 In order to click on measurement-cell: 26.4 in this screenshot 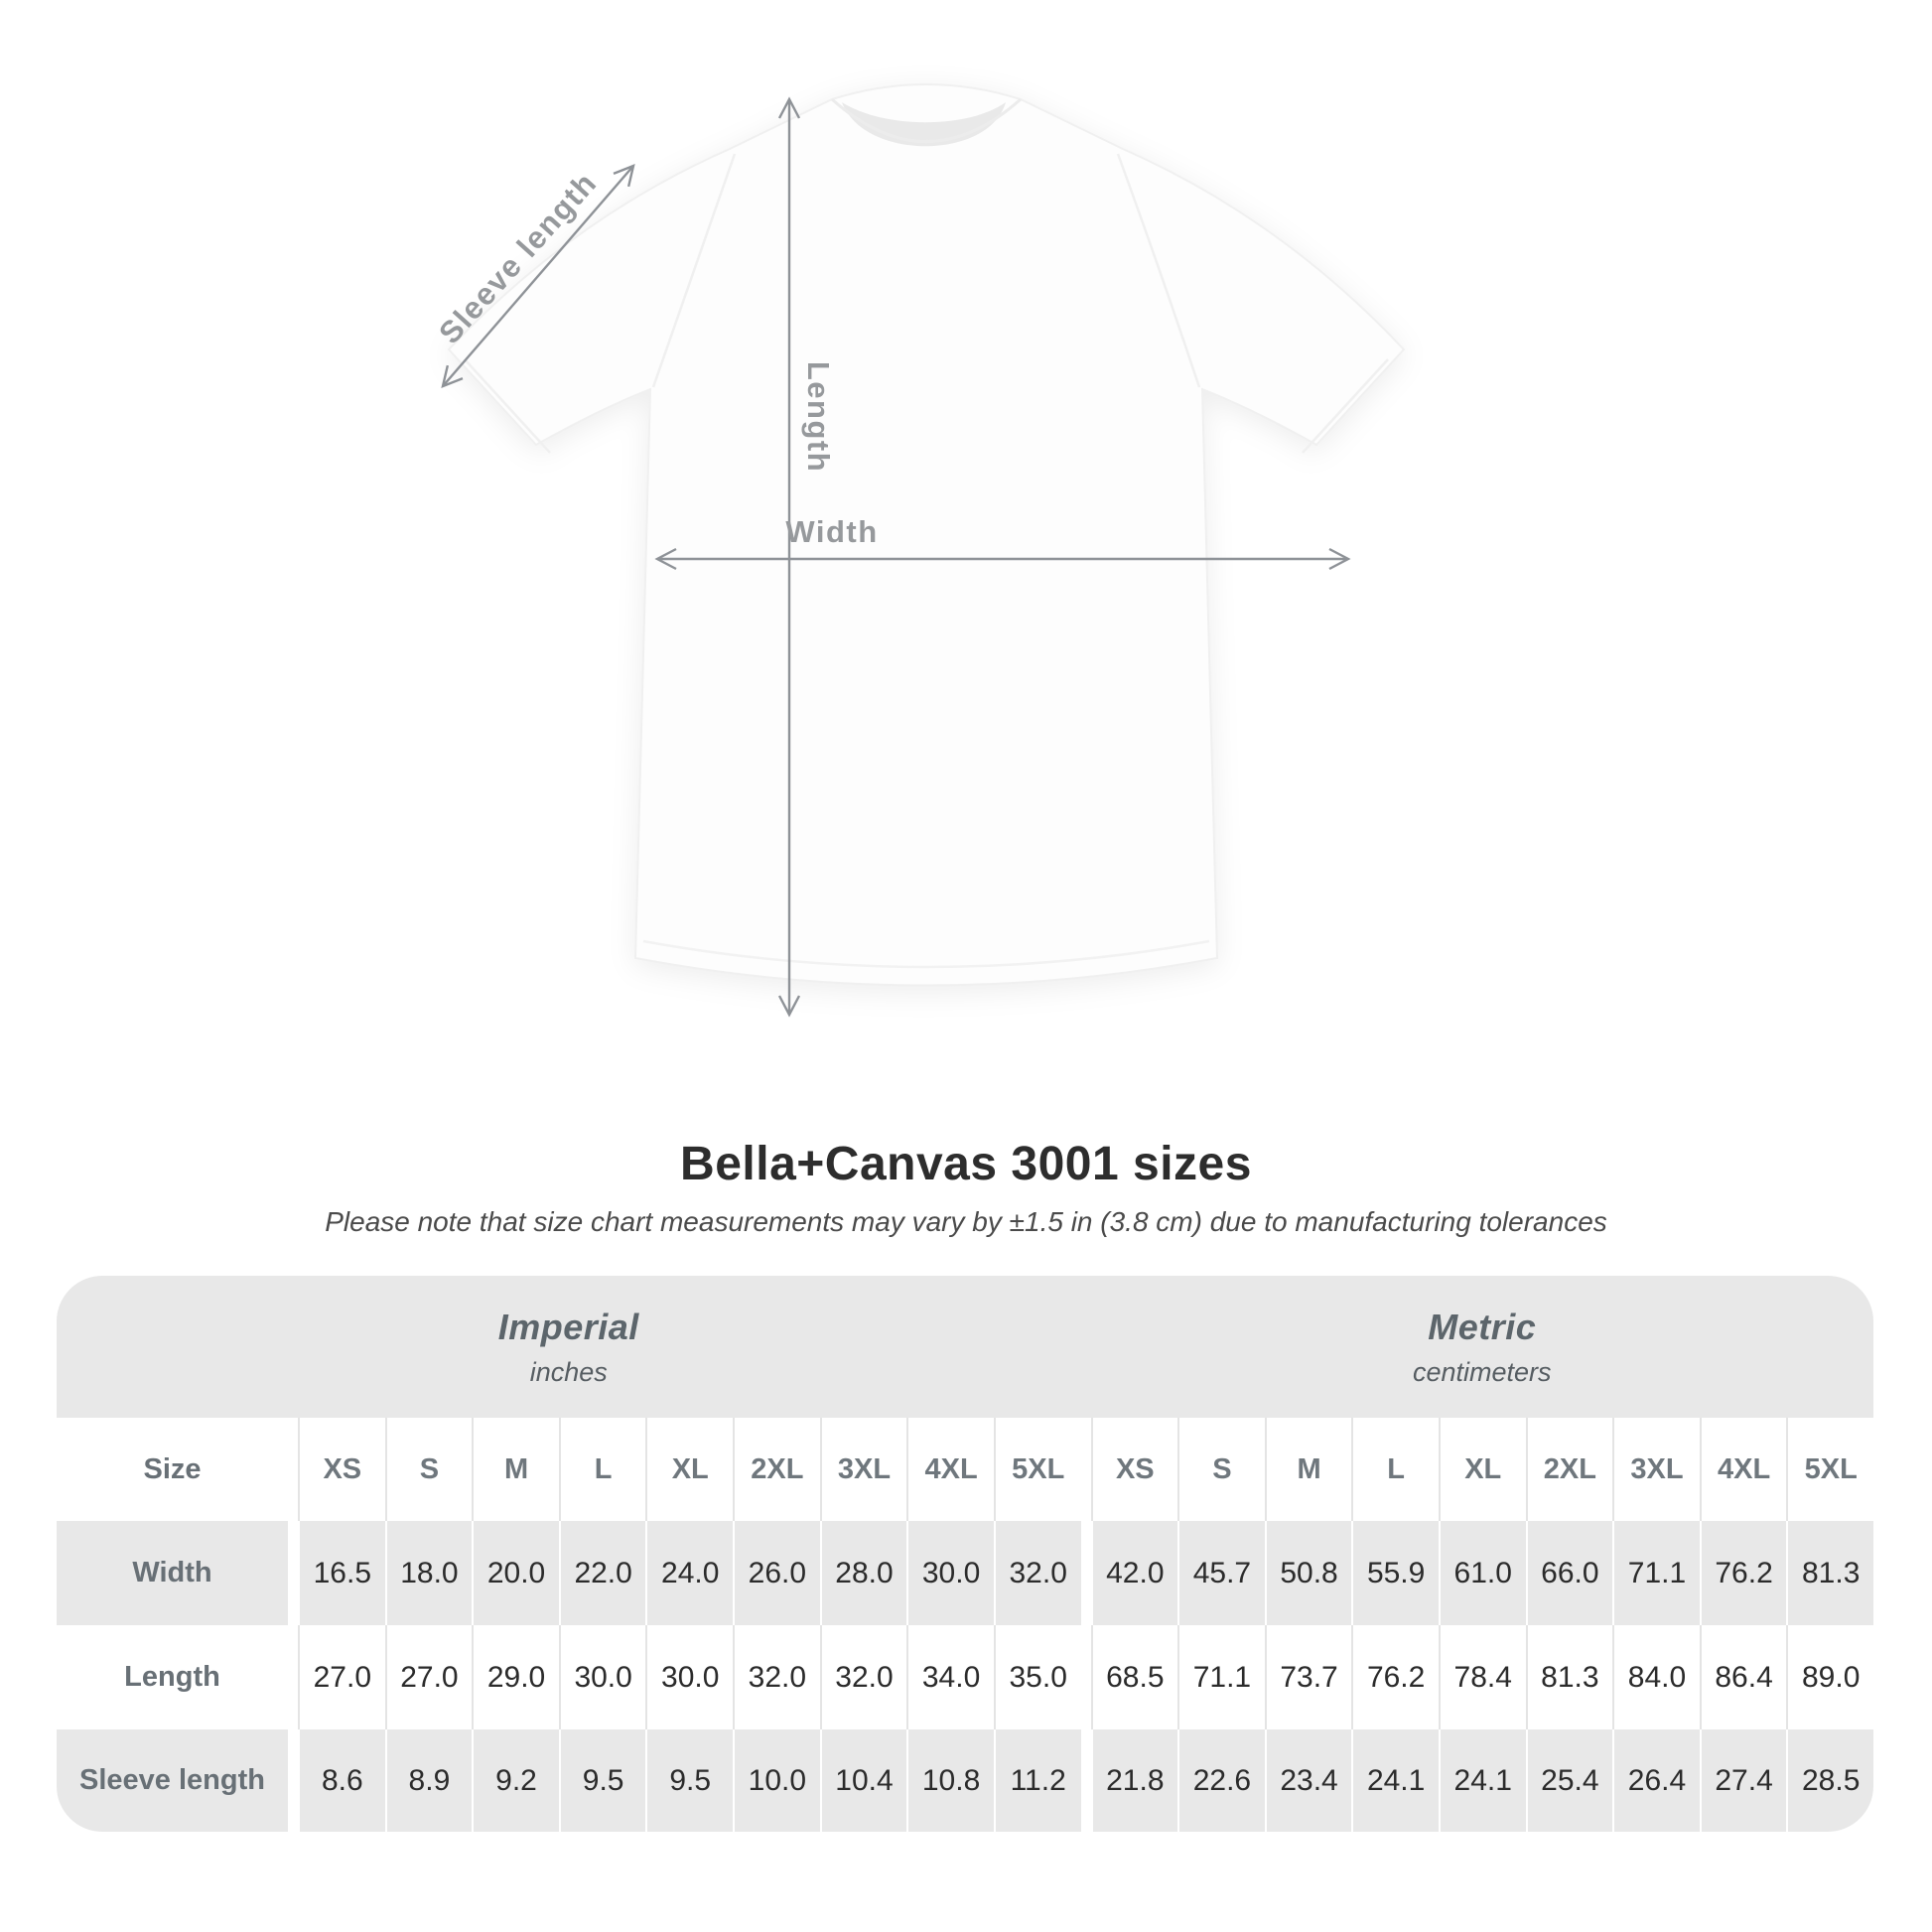, I will do `click(1656, 1780)`.